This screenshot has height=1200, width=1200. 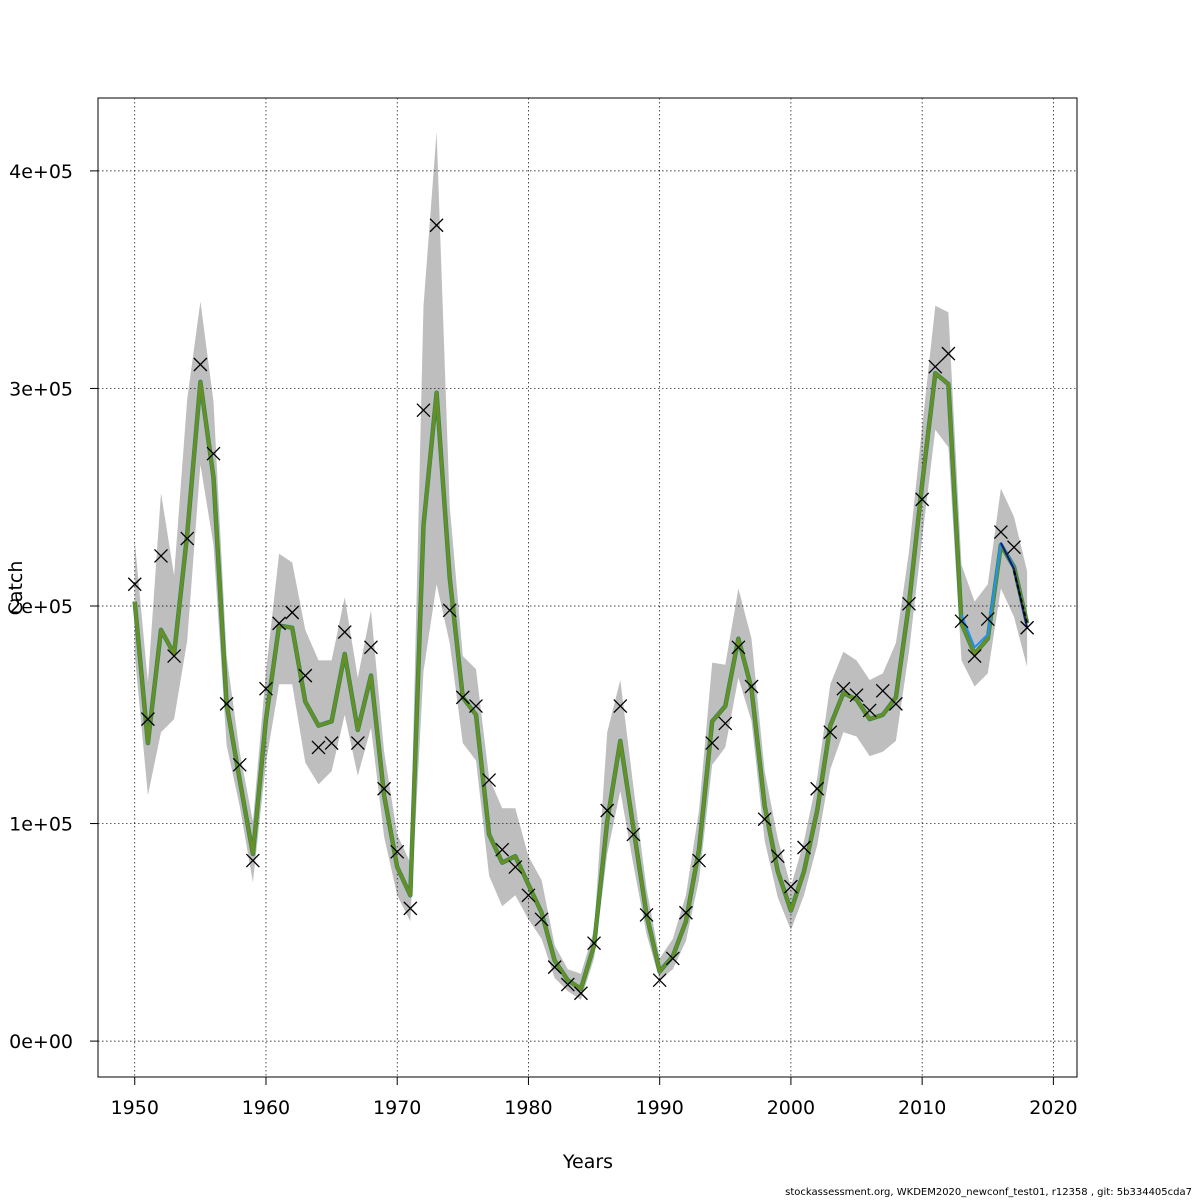 I want to click on observed-point-1989, so click(x=646, y=914).